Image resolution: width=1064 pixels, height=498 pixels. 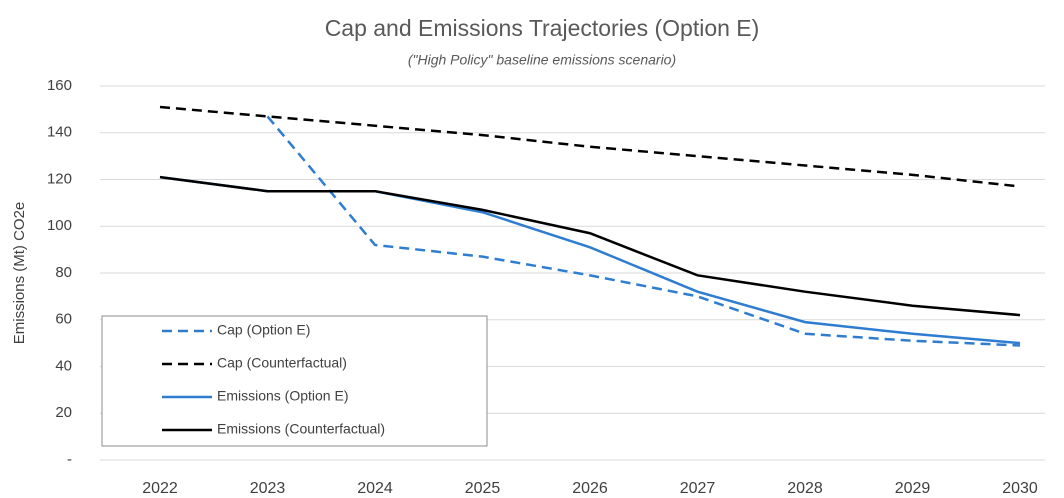 I want to click on x-tick-label: 2023, so click(x=268, y=488).